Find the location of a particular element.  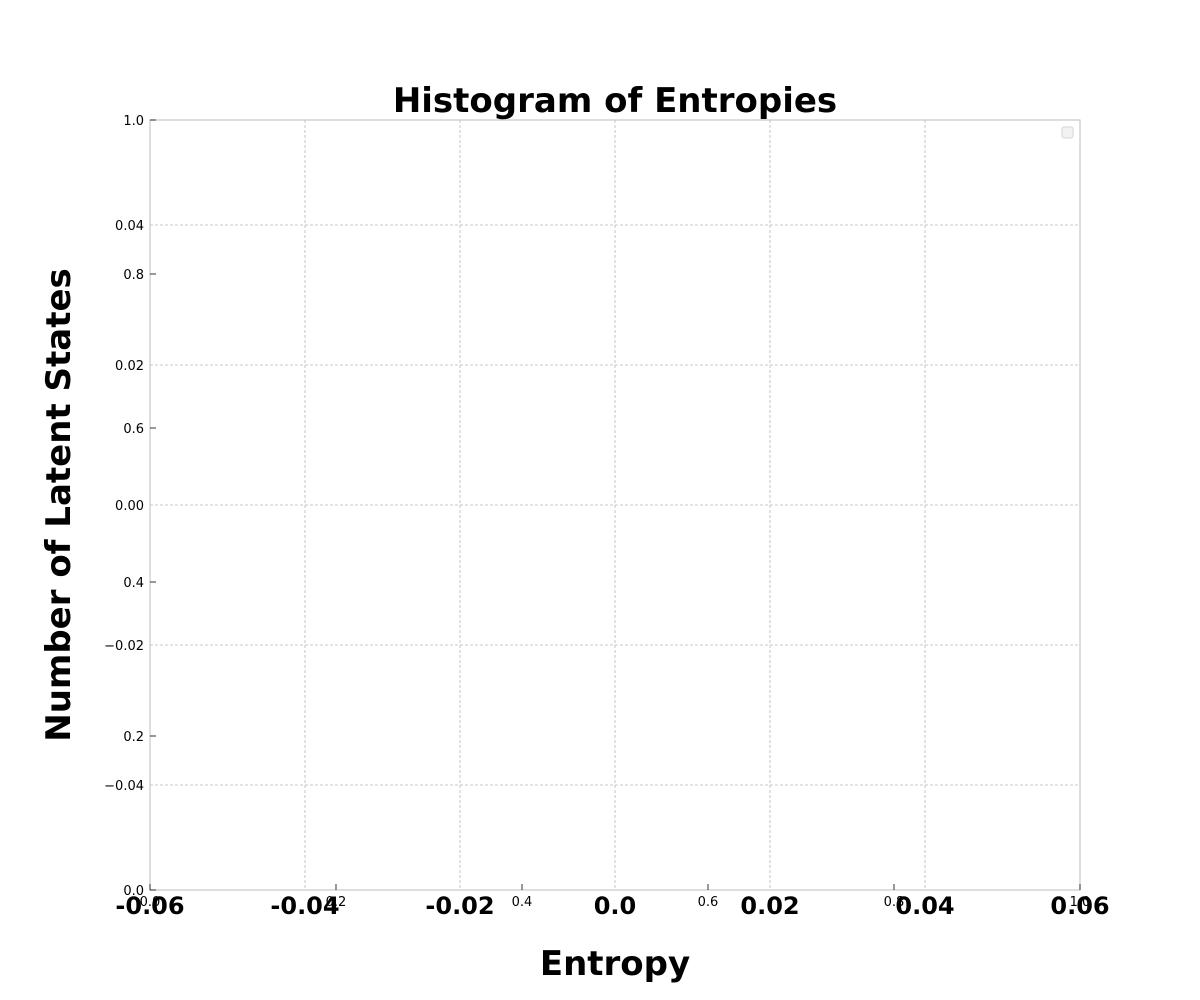

y-tick-label-primary: 0.6 is located at coordinates (133, 429).